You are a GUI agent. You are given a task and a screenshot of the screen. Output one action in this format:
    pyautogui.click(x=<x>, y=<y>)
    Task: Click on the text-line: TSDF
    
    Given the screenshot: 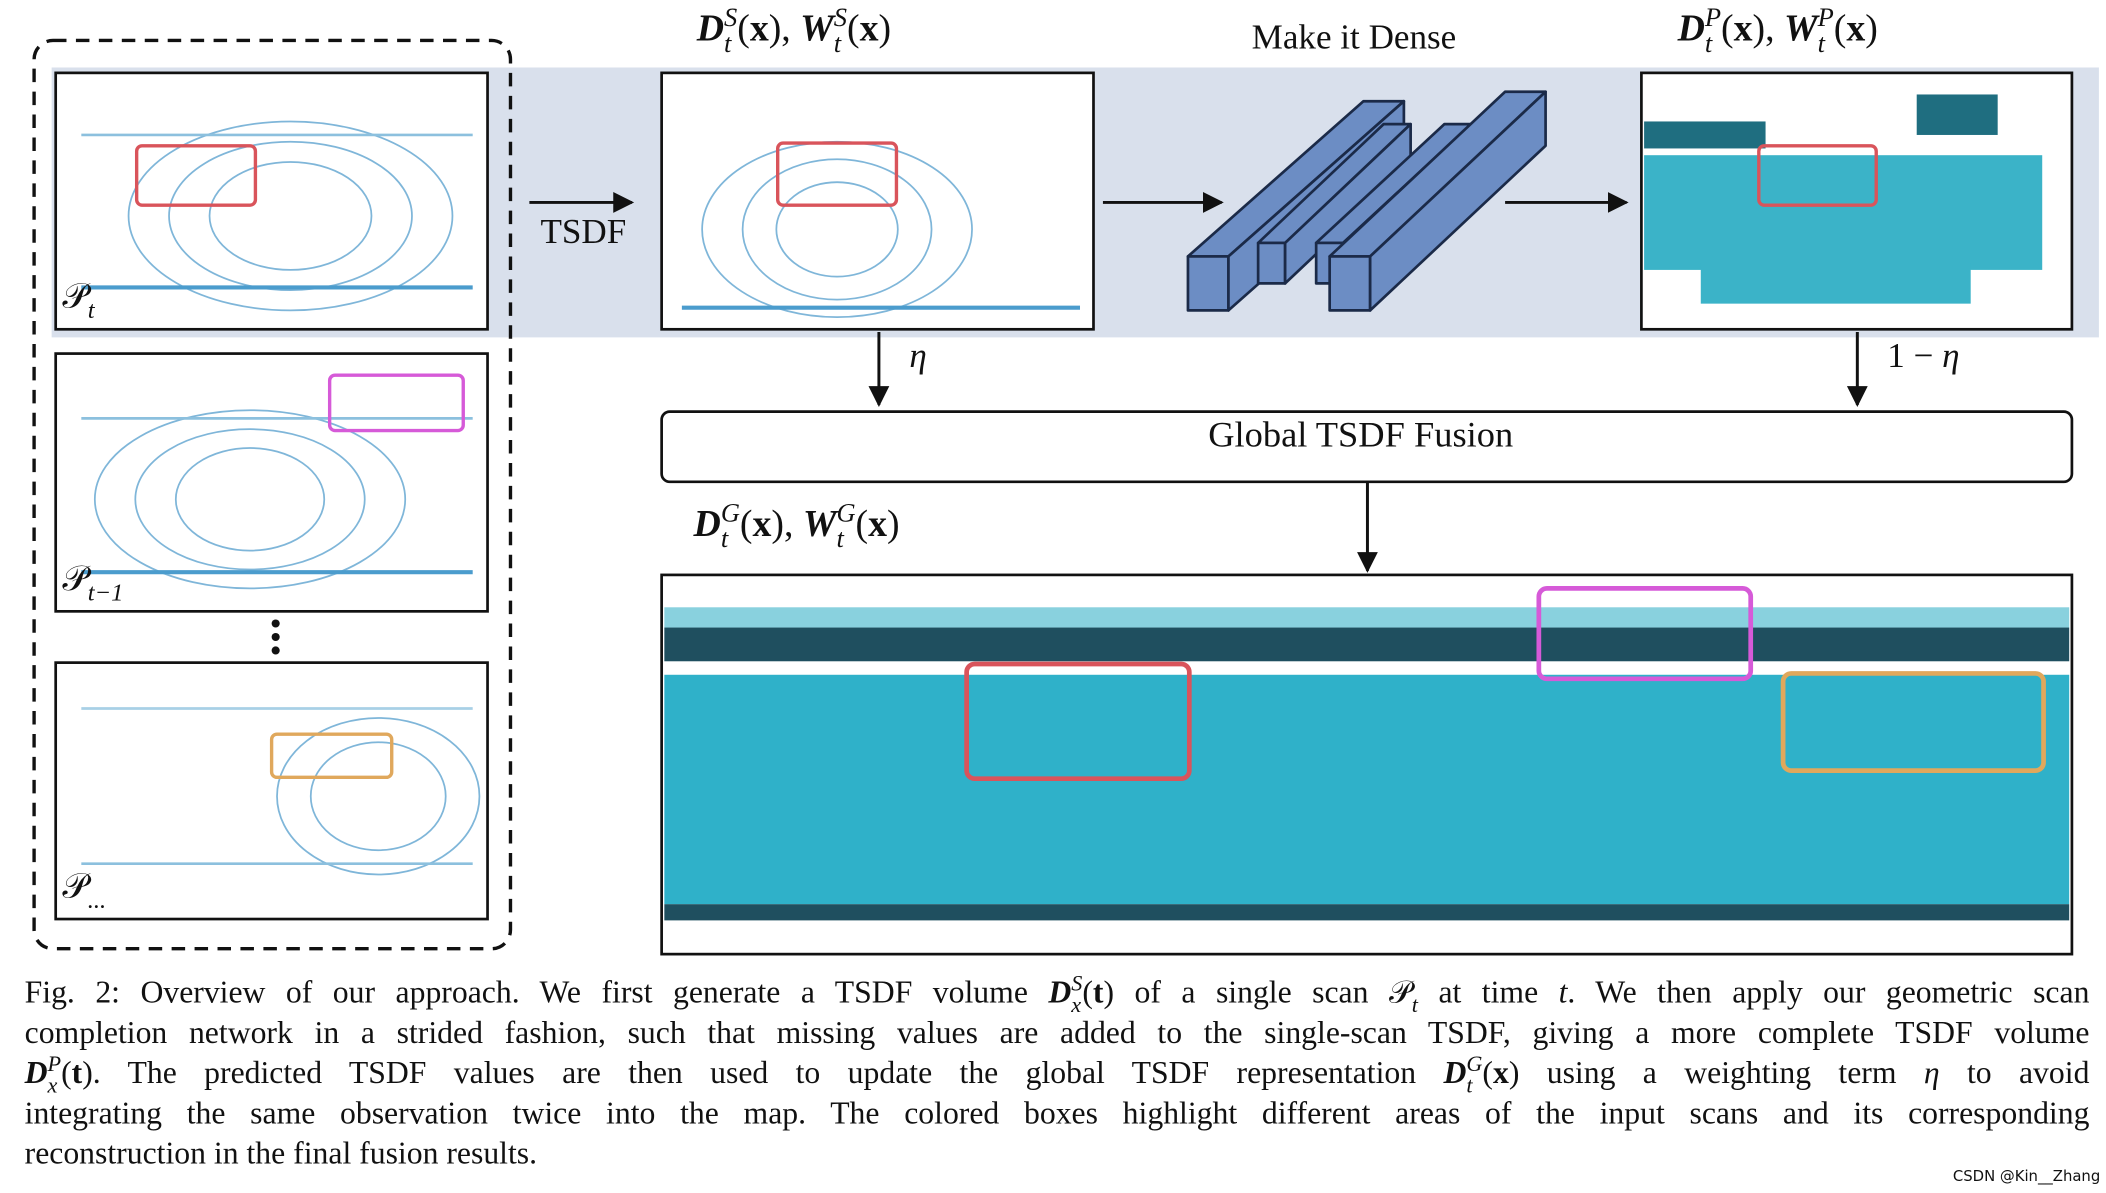 What is the action you would take?
    pyautogui.click(x=583, y=231)
    